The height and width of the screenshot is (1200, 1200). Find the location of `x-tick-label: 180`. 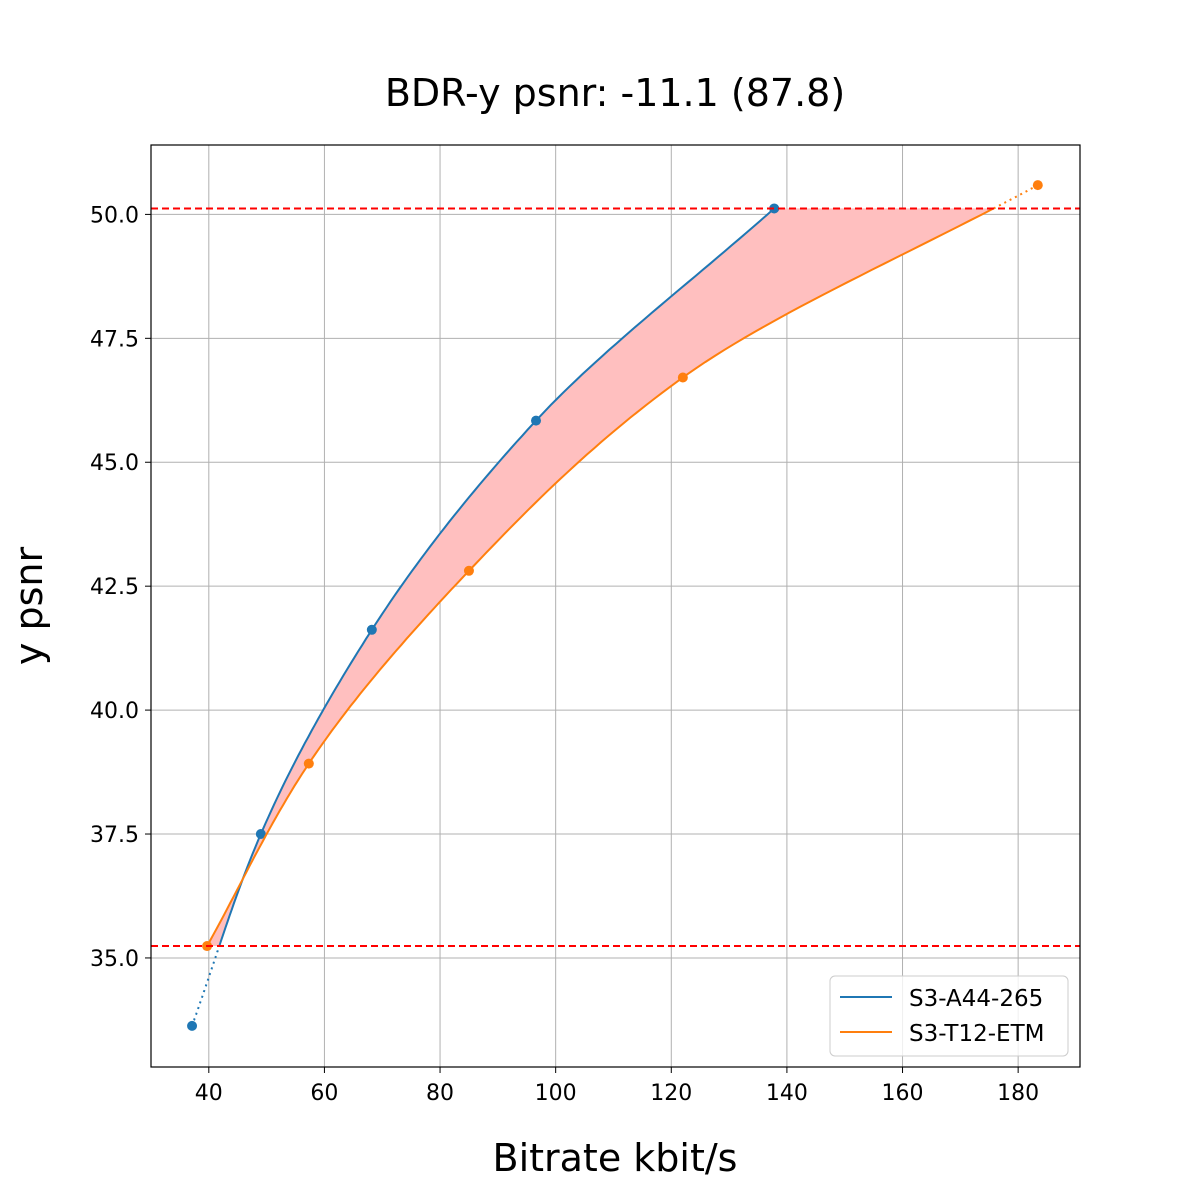

x-tick-label: 180 is located at coordinates (1018, 1093).